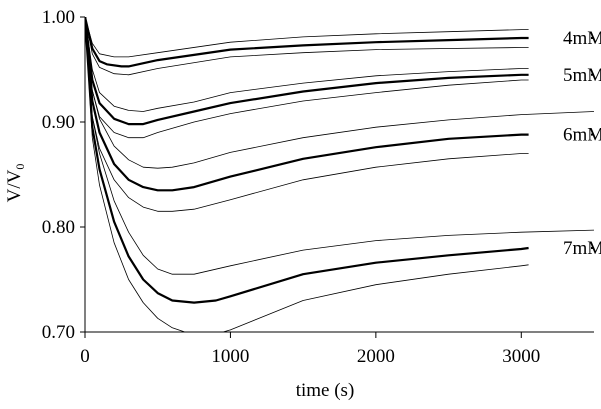  I want to click on x-tick-label: 0, so click(85, 356).